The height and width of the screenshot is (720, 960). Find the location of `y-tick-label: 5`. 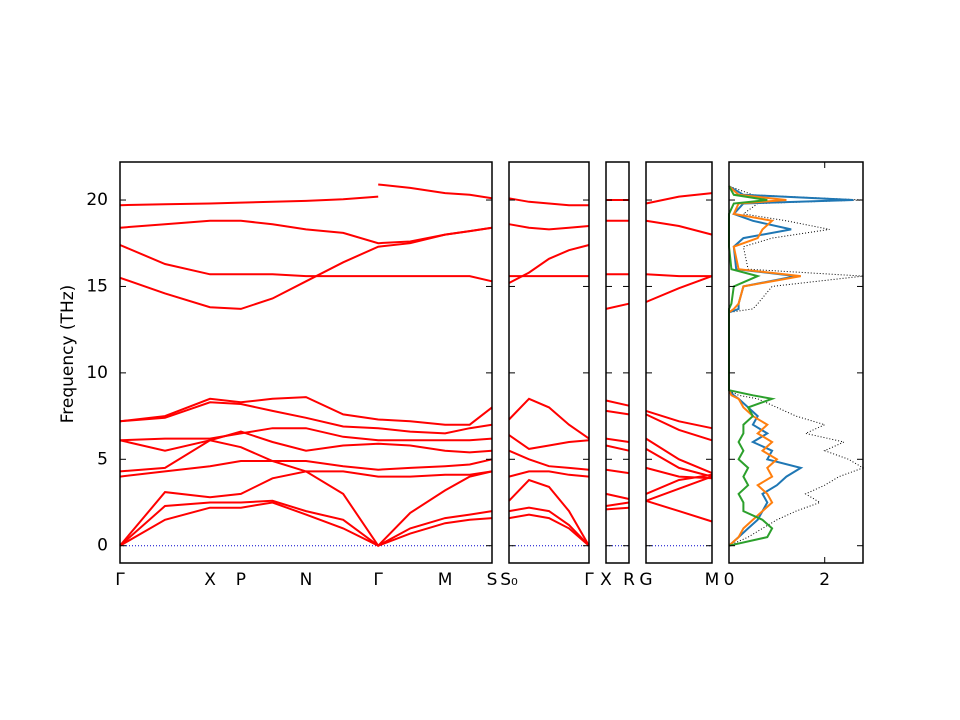

y-tick-label: 5 is located at coordinates (102, 459).